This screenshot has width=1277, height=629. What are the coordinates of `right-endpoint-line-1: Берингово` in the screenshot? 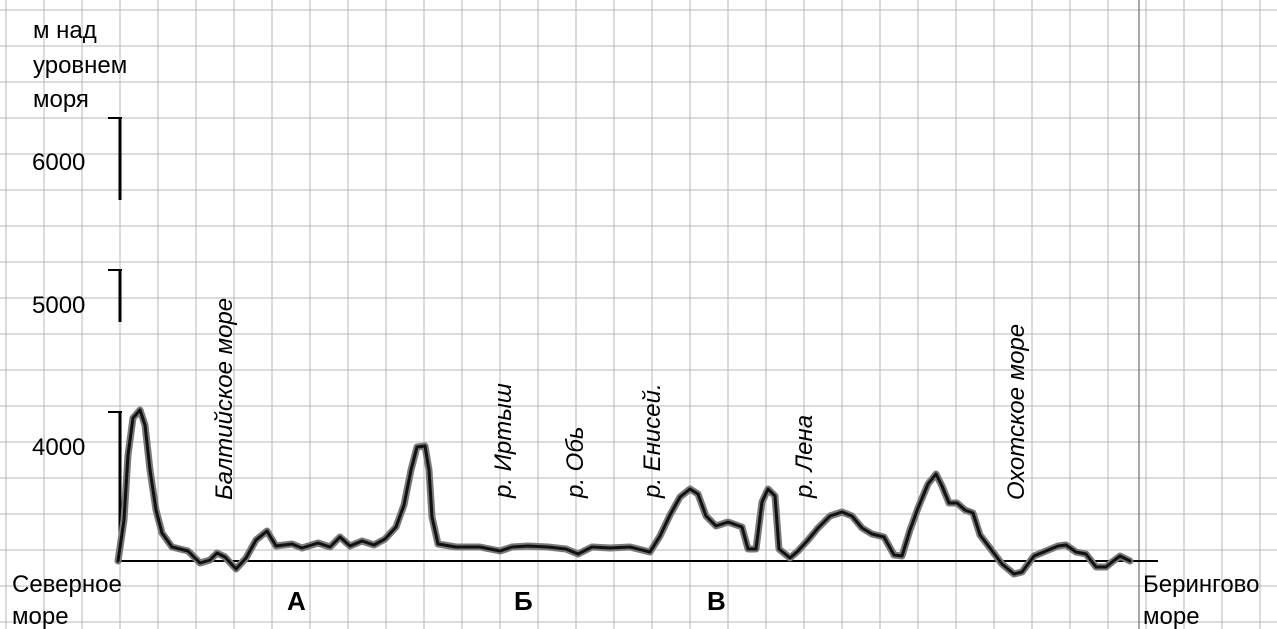 It's located at (1201, 584).